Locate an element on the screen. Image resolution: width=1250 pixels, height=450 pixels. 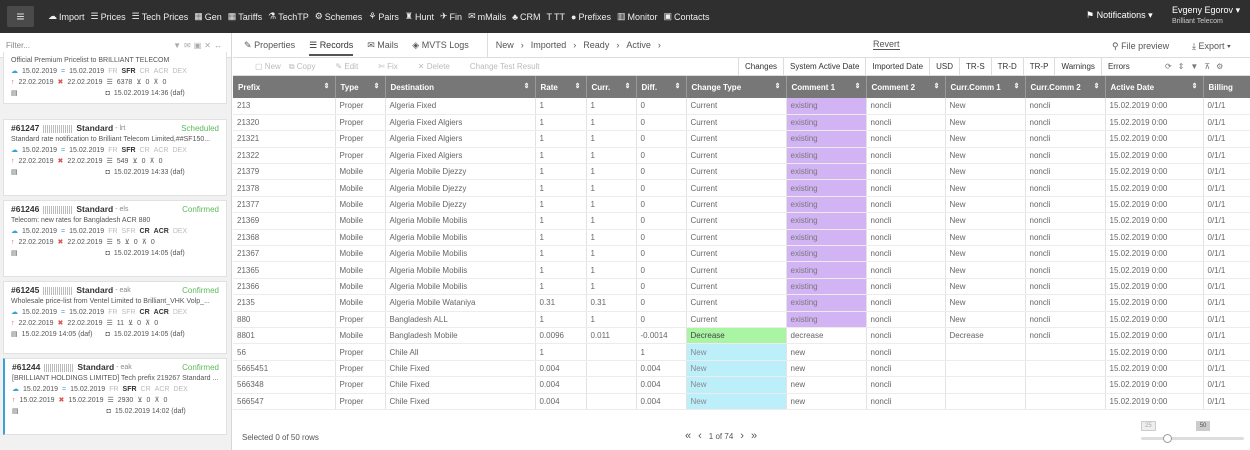
hamburger-icon: ≡ is located at coordinates (20, 16).